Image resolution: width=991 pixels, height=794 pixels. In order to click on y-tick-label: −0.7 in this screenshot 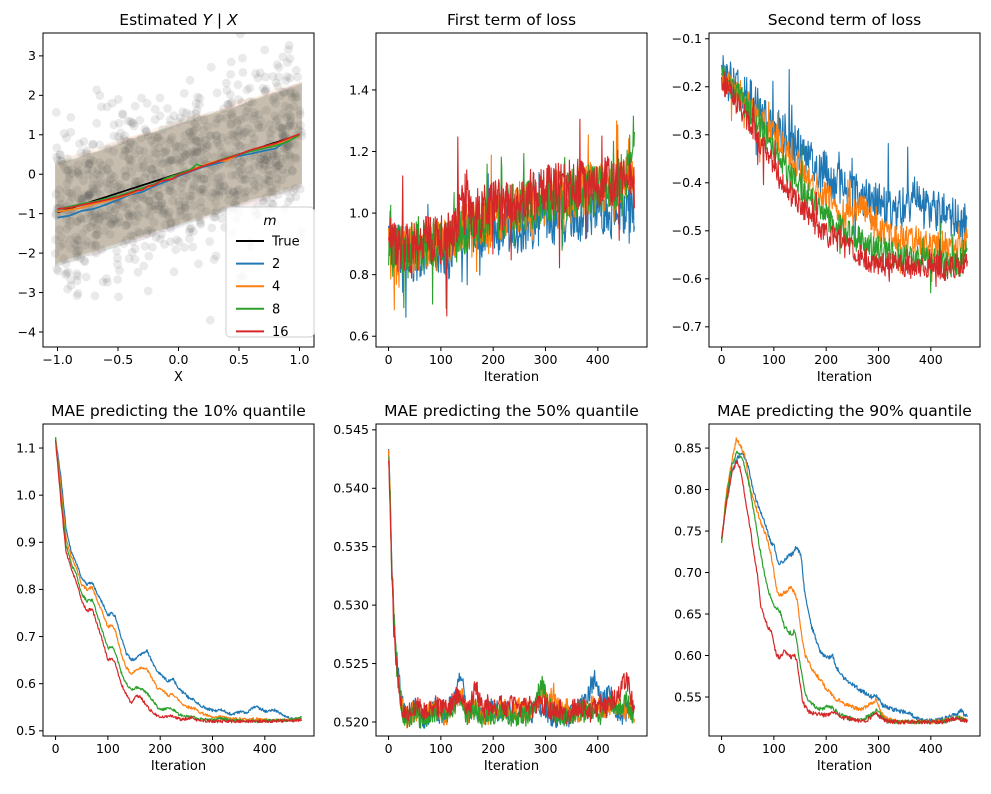, I will do `click(687, 326)`.